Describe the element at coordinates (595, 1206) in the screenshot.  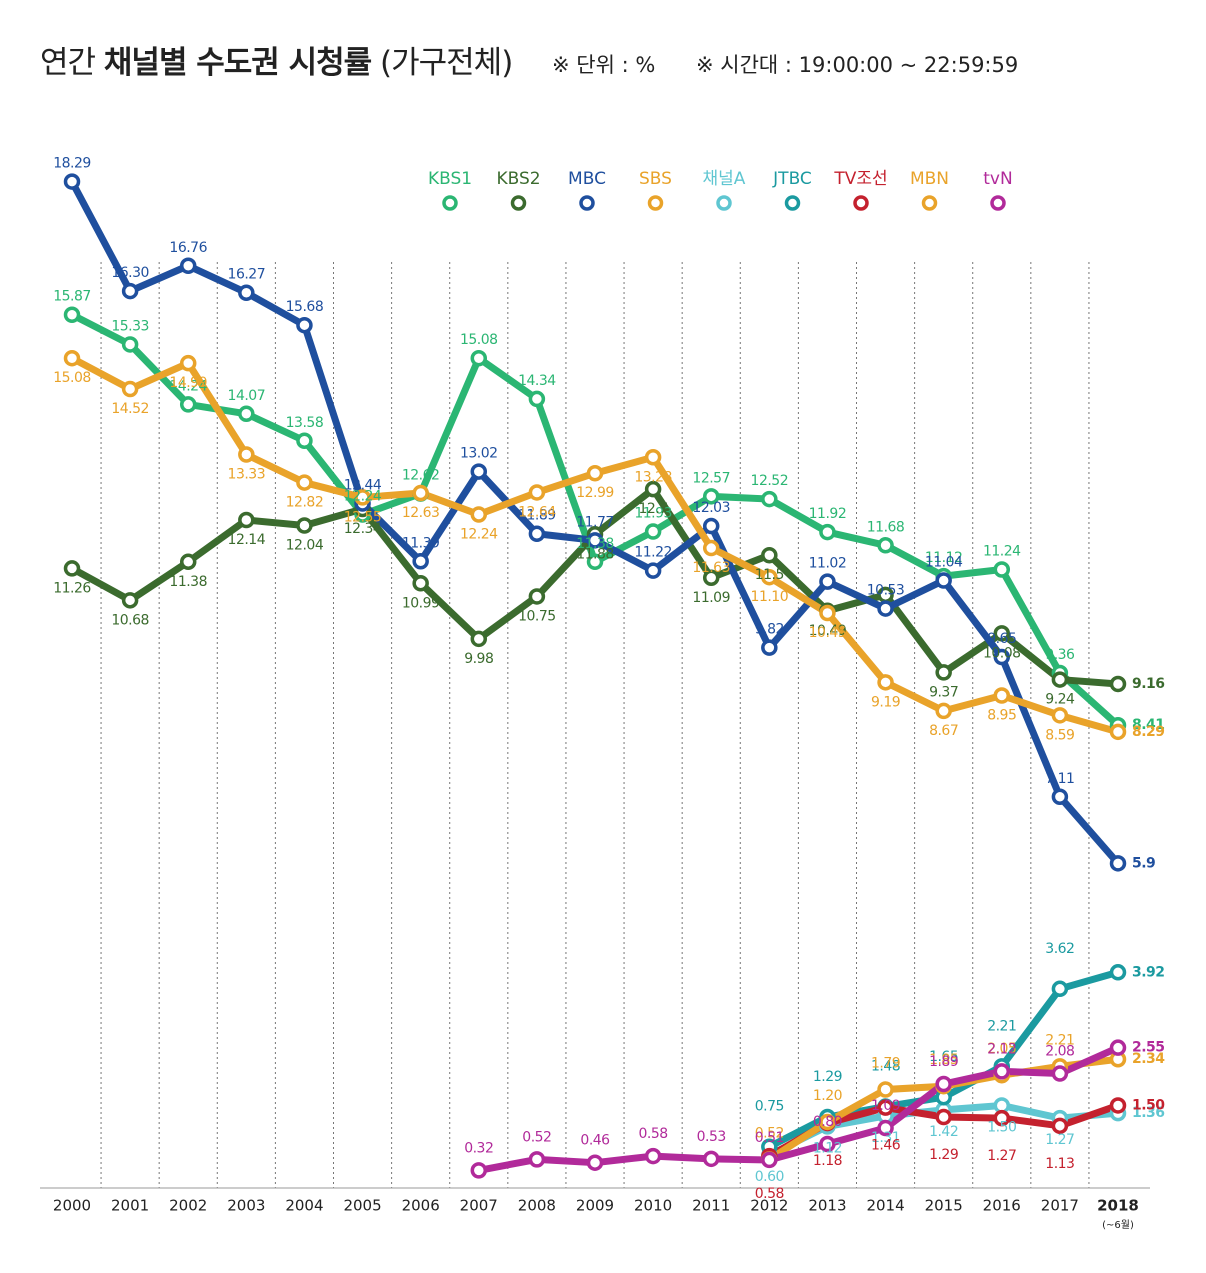
I see `x-tick-label: 2009` at that location.